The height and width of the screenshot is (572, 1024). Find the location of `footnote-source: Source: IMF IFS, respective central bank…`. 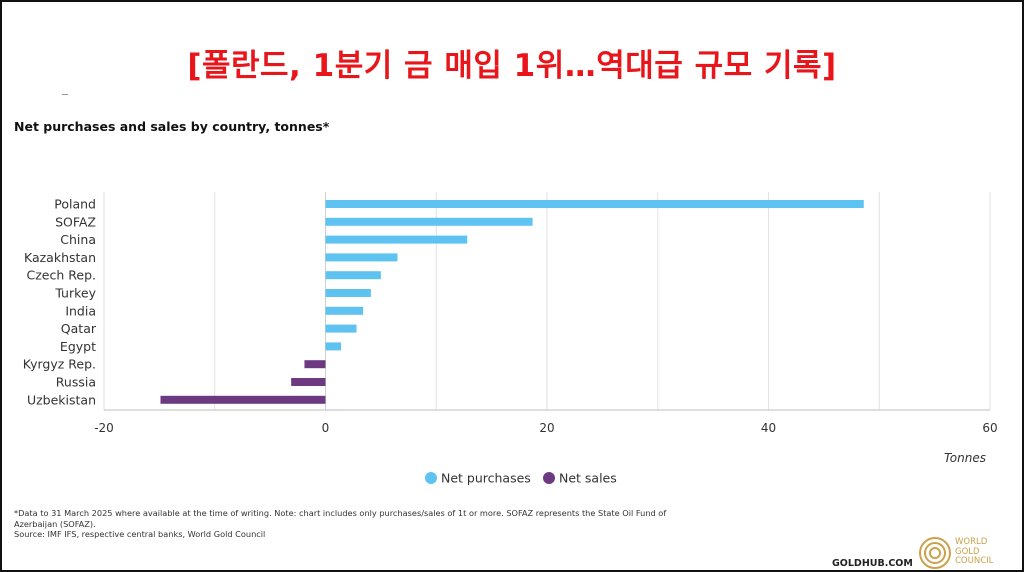

footnote-source: Source: IMF IFS, respective central bank… is located at coordinates (140, 534).